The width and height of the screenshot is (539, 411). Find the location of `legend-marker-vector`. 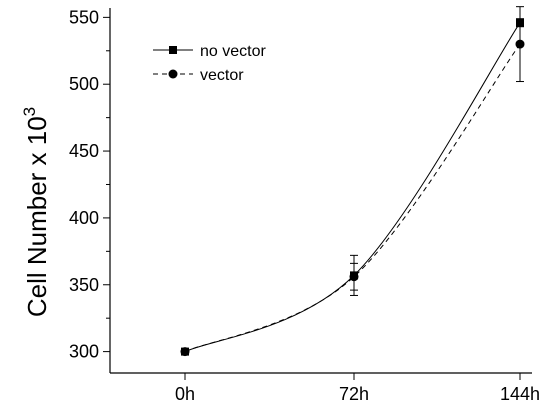

legend-marker-vector is located at coordinates (173, 74).